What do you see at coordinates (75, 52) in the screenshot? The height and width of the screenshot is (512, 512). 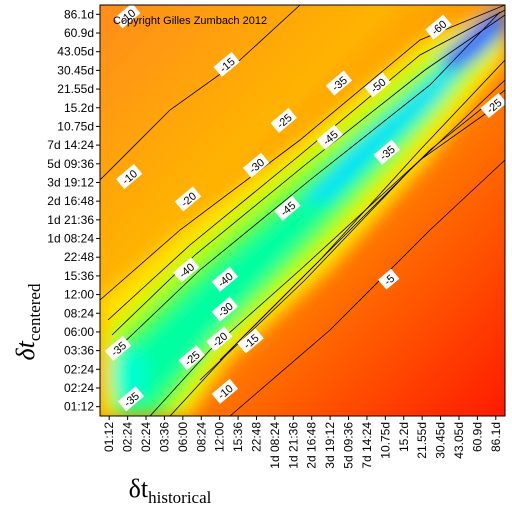 I see `y-tick-label: 43.05d` at bounding box center [75, 52].